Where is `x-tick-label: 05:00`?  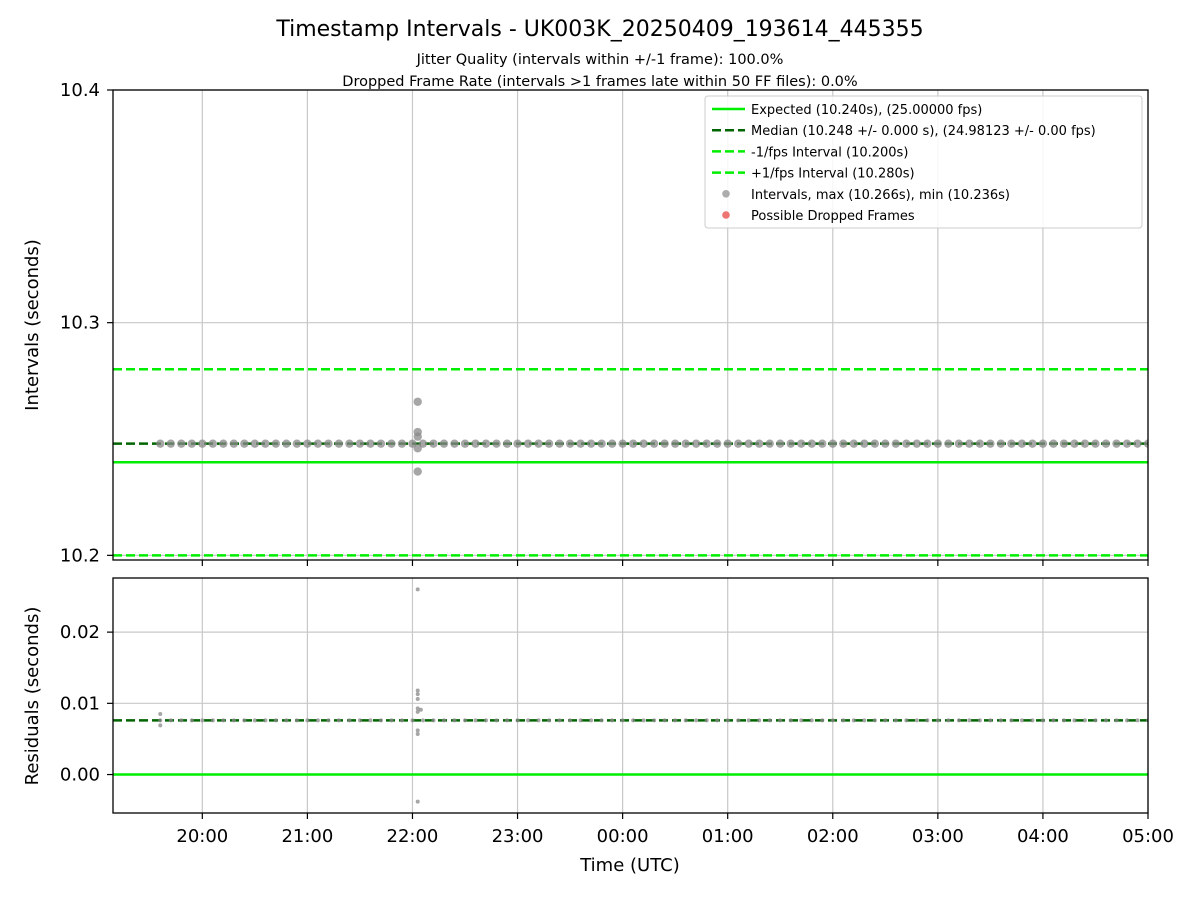 x-tick-label: 05:00 is located at coordinates (1148, 836).